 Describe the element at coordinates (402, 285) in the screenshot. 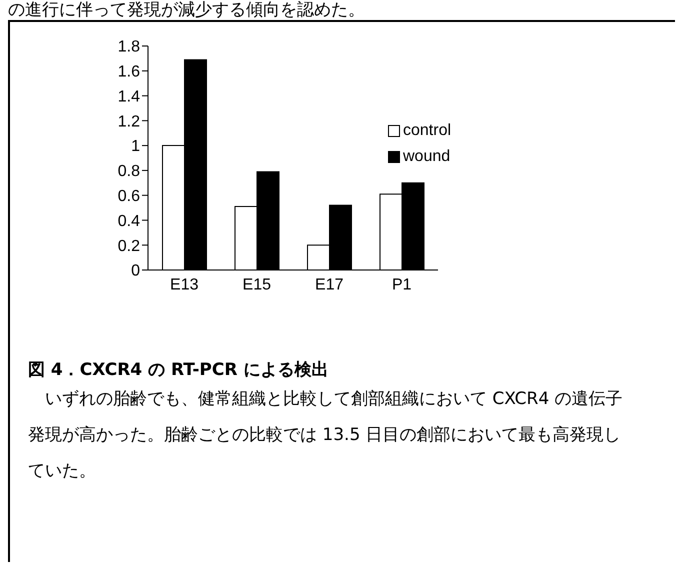

I see `x-tick-label: P1` at that location.